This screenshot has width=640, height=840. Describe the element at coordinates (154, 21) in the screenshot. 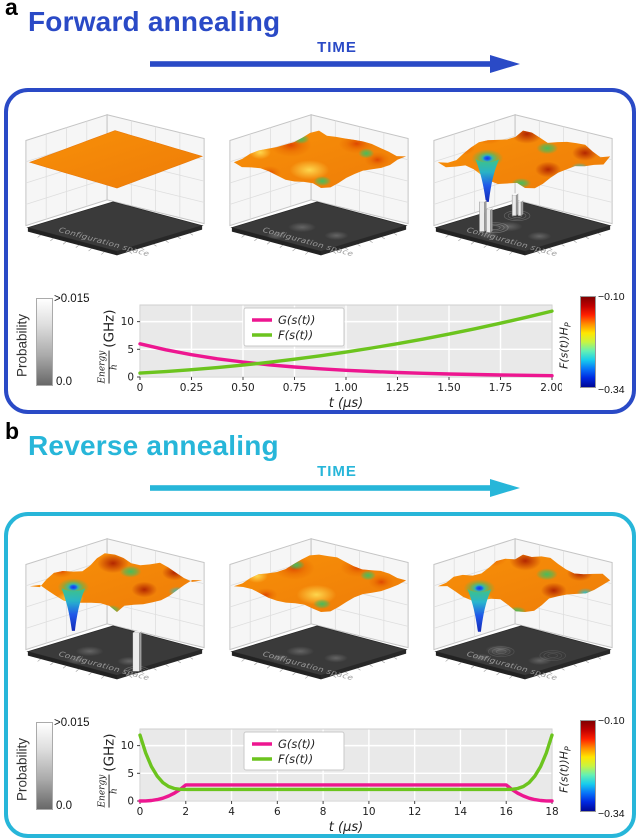

I see `panel-title: Forward annealing` at that location.